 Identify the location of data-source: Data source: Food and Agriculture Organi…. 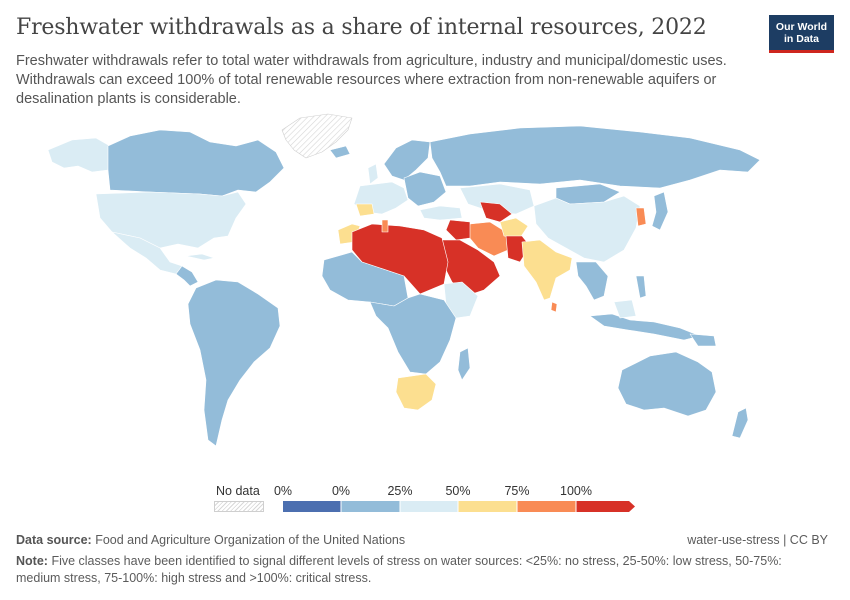
(210, 540).